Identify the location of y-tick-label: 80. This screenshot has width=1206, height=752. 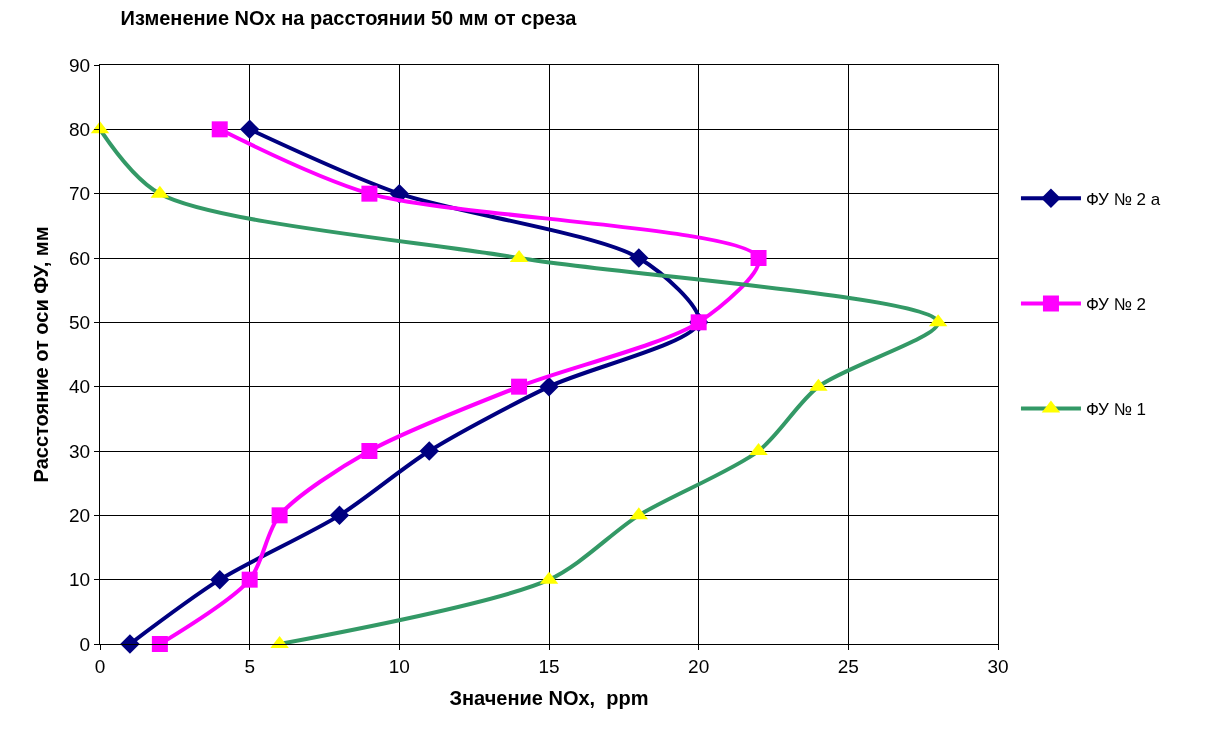
(80, 129).